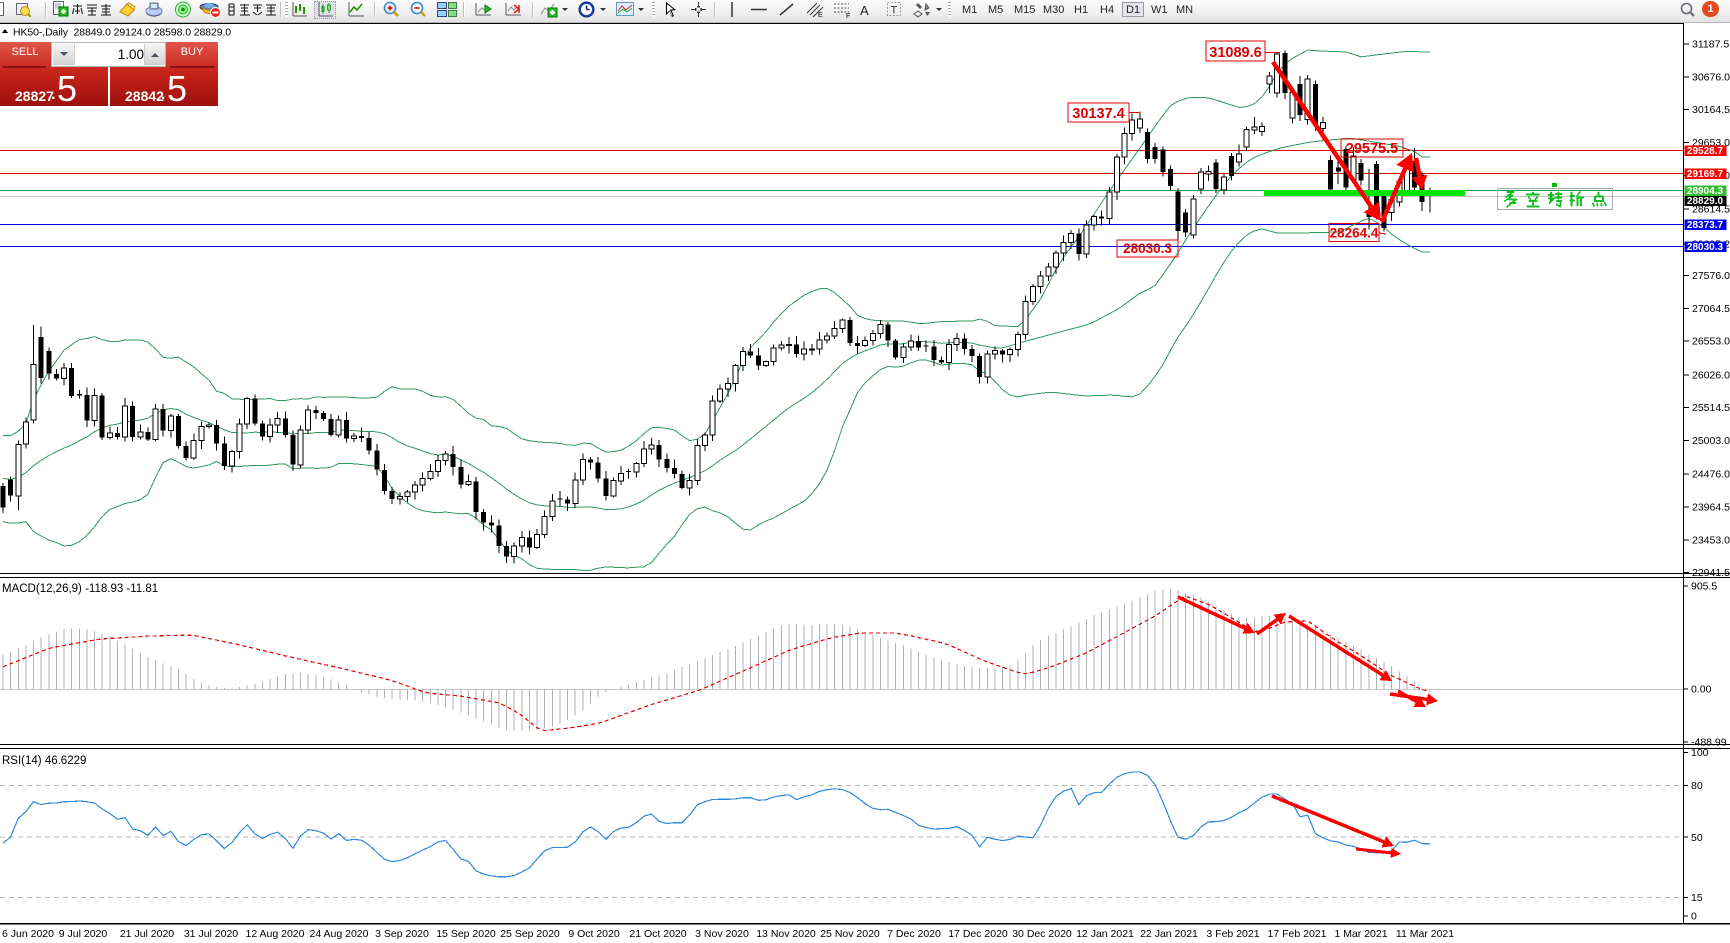 This screenshot has width=1730, height=943. Describe the element at coordinates (1232, 934) in the screenshot. I see `svg-text: 3 Feb 2021` at that location.